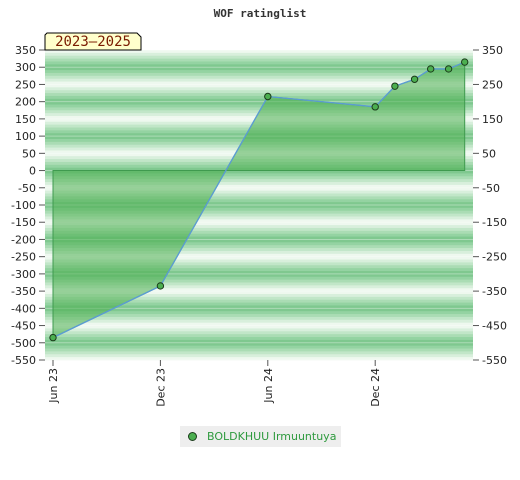 The width and height of the screenshot is (520, 480). Describe the element at coordinates (23, 326) in the screenshot. I see `y-tick-label-left: -450` at that location.